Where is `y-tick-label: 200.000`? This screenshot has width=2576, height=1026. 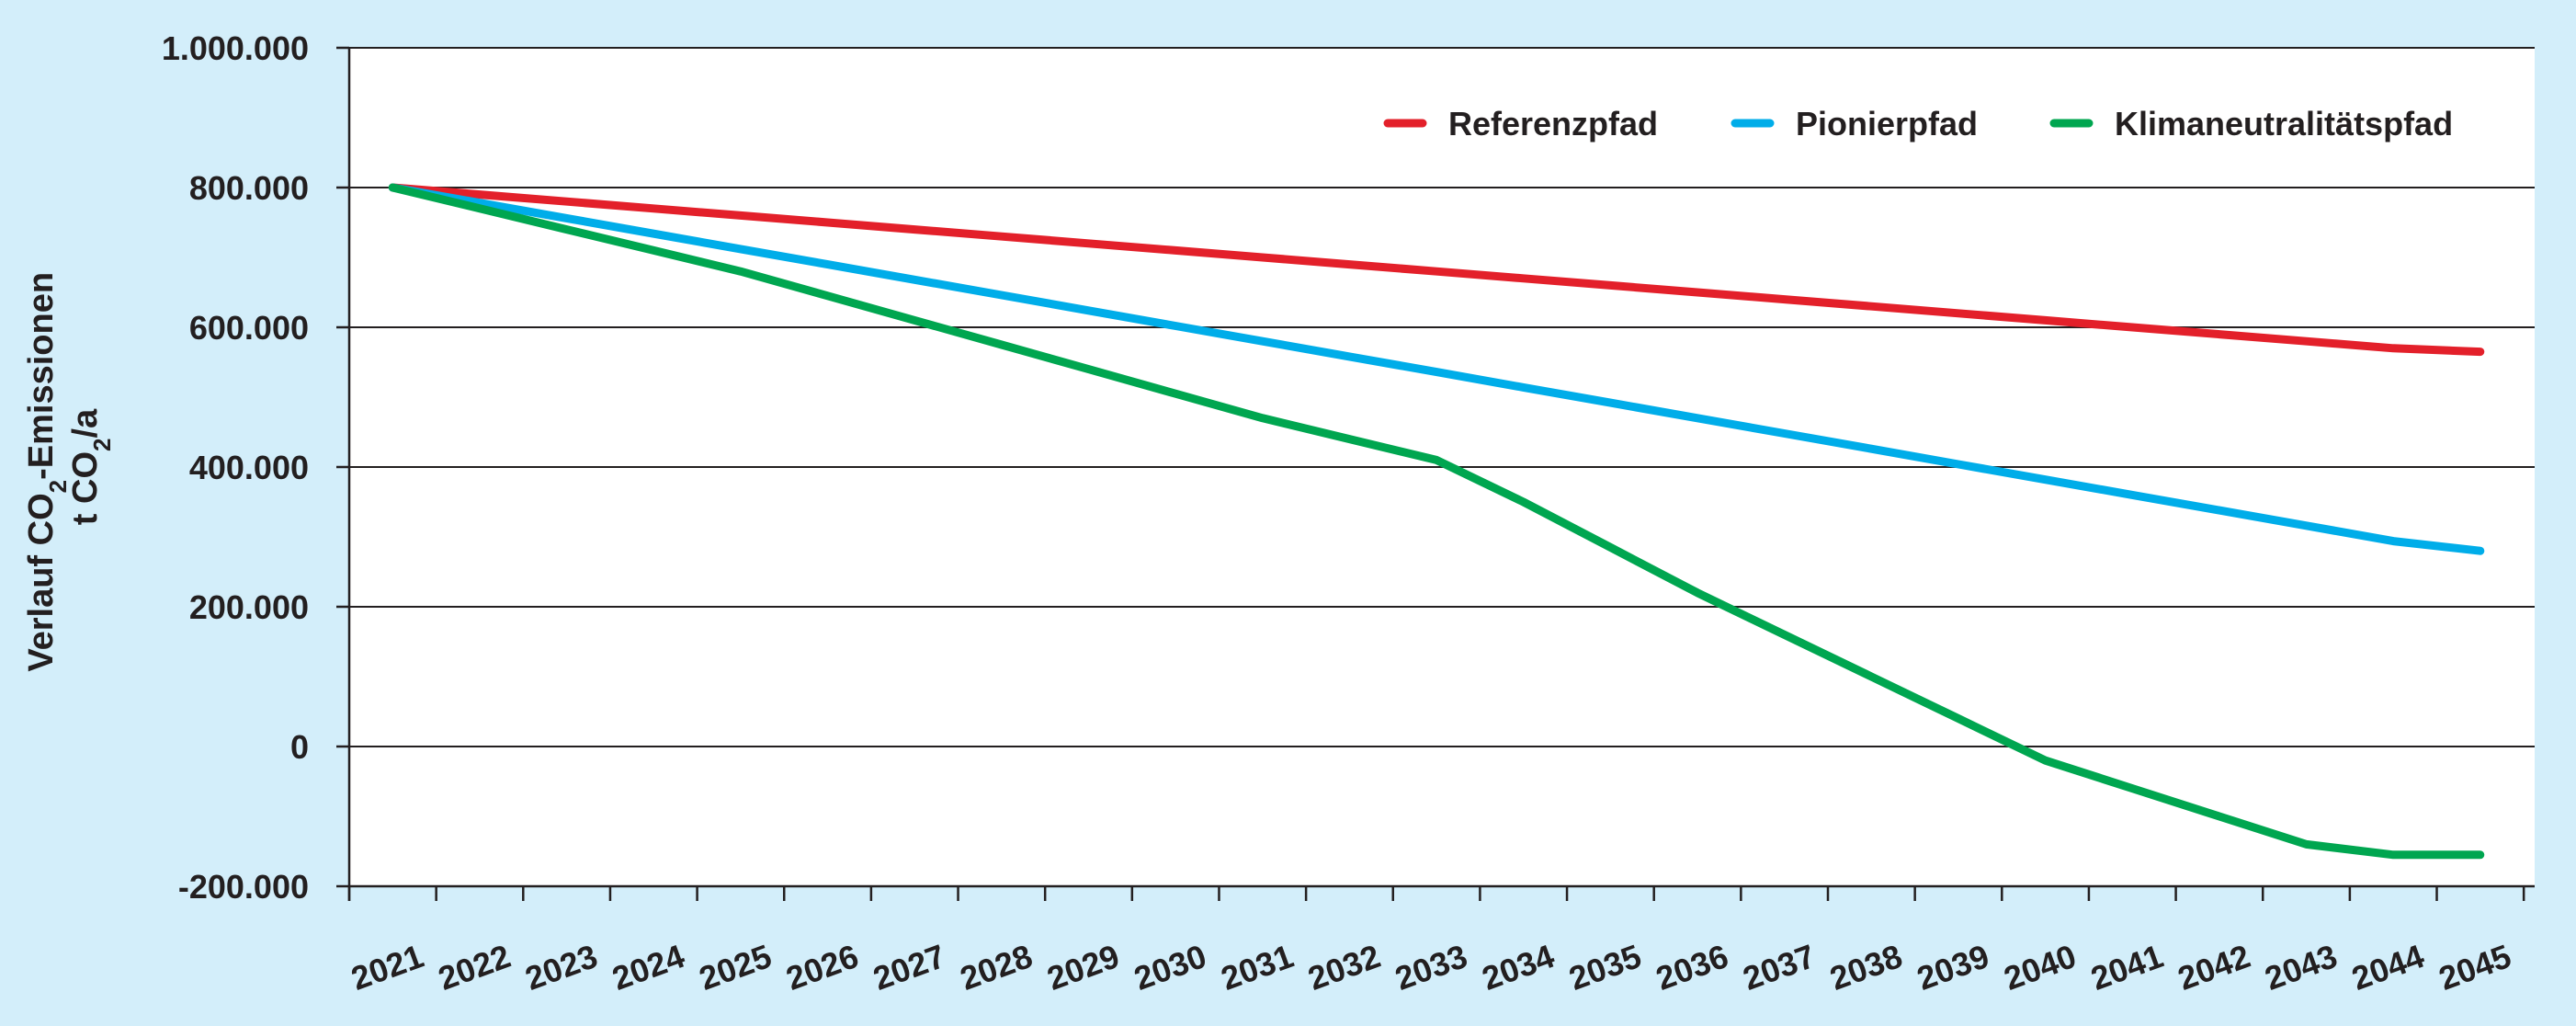 y-tick-label: 200.000 is located at coordinates (249, 607).